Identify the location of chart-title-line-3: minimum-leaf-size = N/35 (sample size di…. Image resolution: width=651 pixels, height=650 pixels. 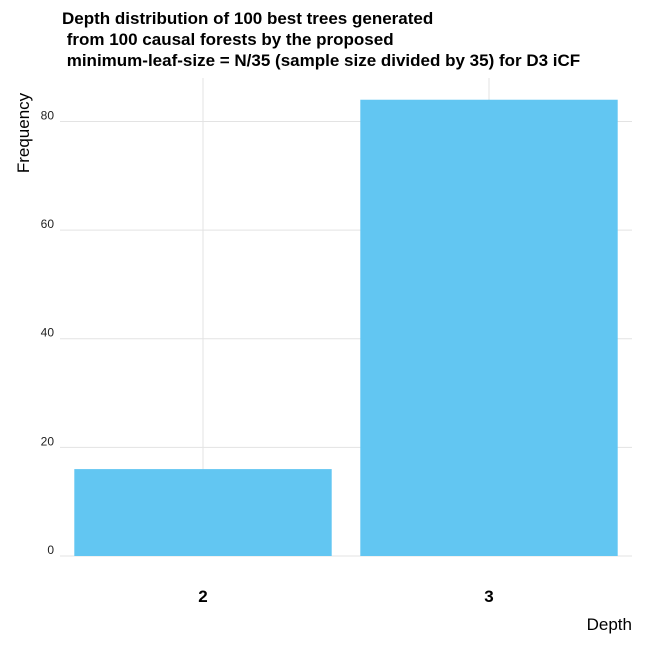
(321, 60).